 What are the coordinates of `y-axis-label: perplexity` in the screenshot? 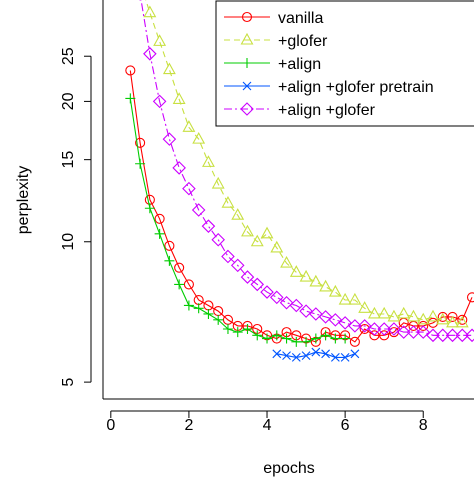 It's located at (23, 200).